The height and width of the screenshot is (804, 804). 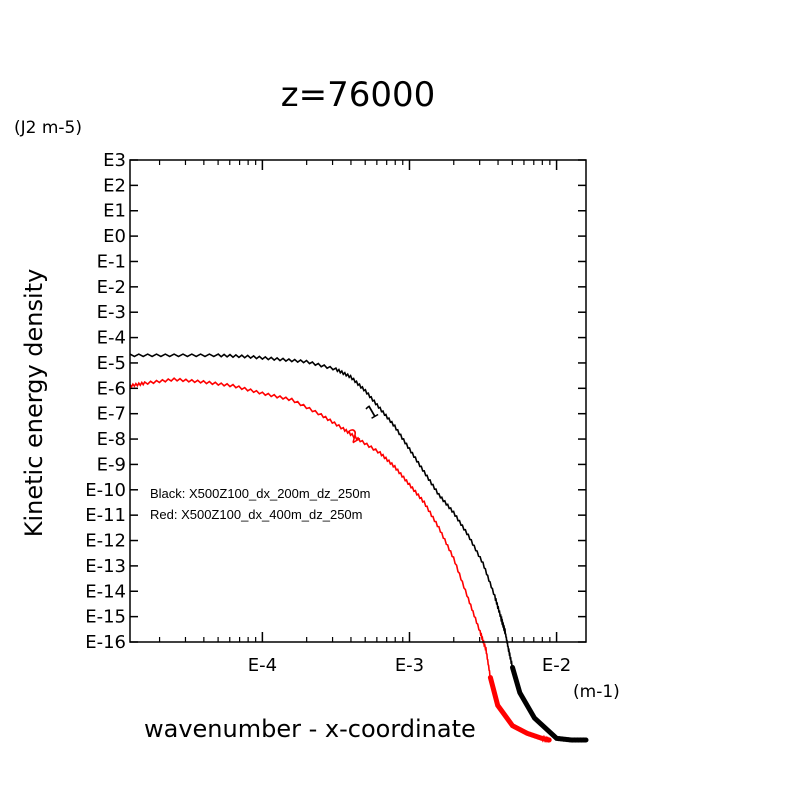 What do you see at coordinates (556, 665) in the screenshot?
I see `x-tick-label: E-2` at bounding box center [556, 665].